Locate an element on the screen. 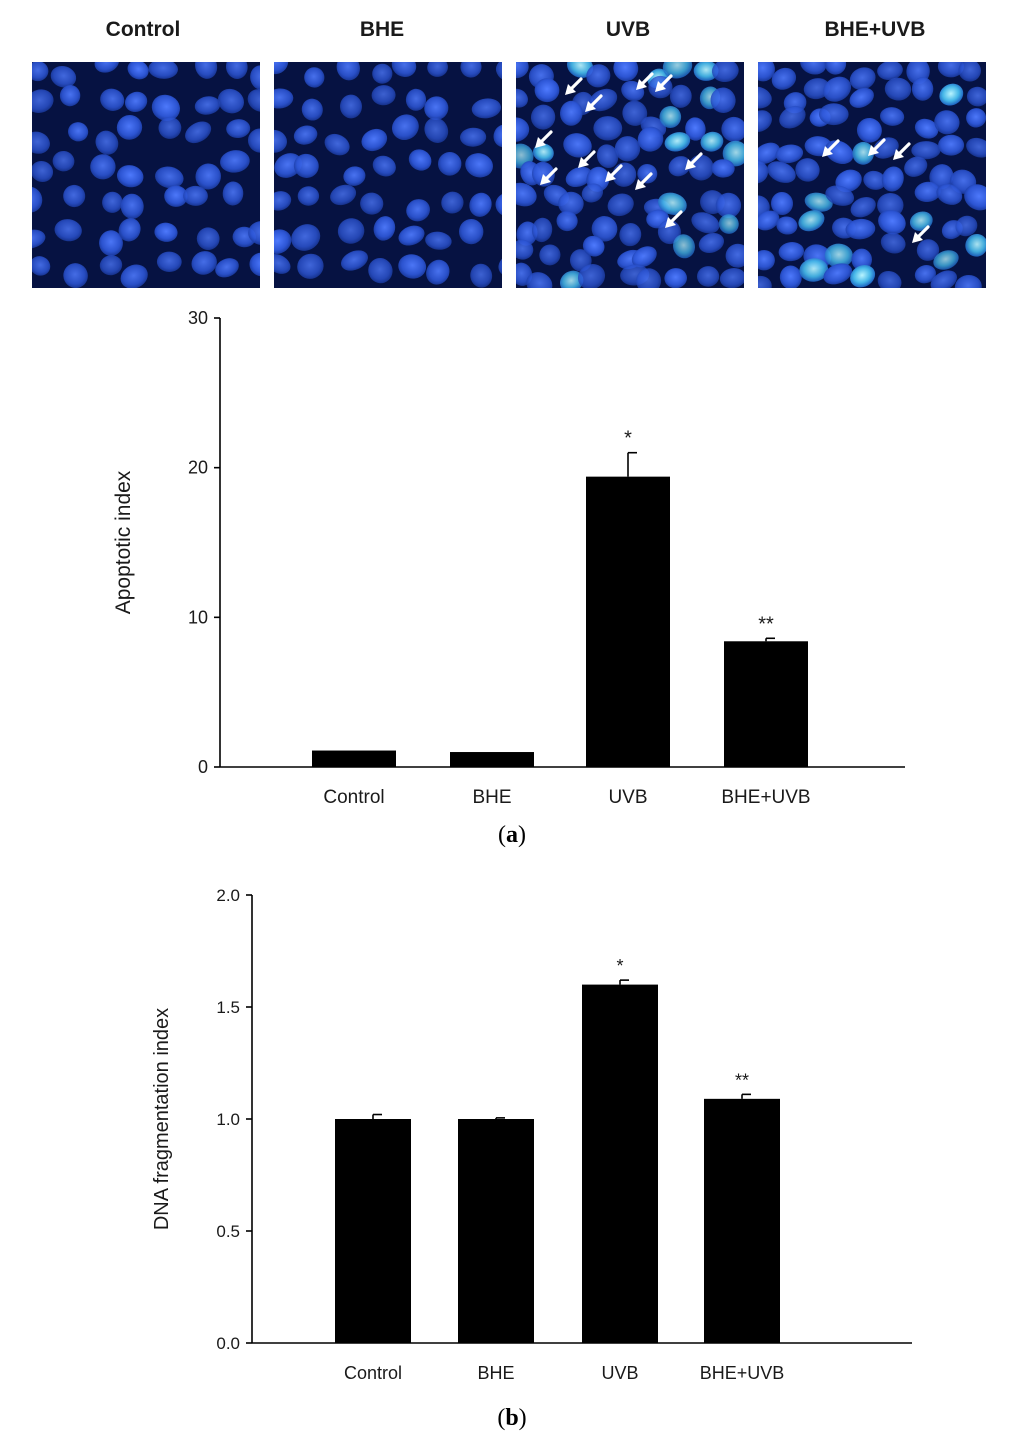  error-bar is located at coordinates (624, 982).